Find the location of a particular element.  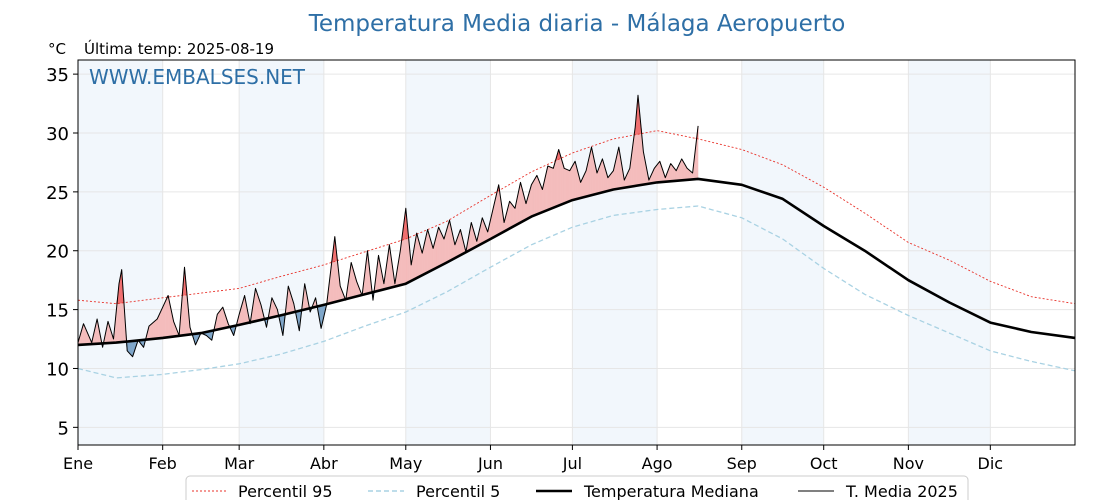

unit-label: °C is located at coordinates (57, 49).